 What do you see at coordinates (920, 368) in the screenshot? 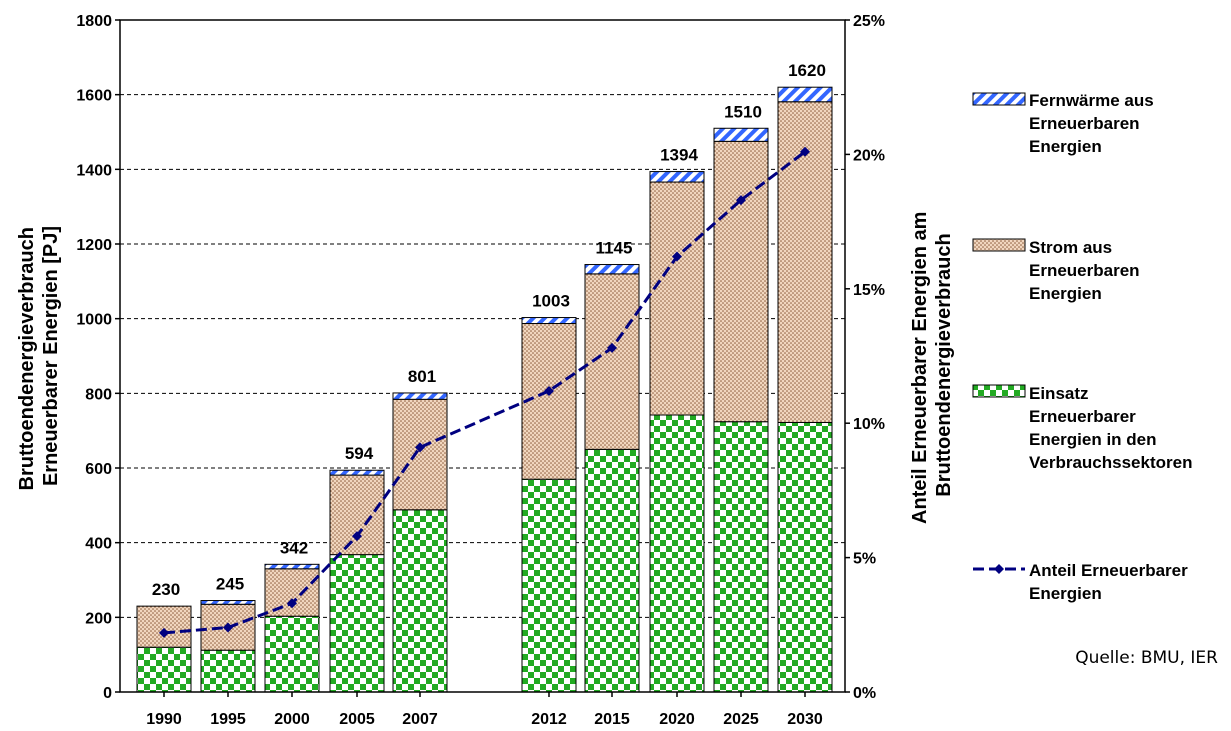
I see `right-axis-title-line: Anteil Erneuerbarer Energien am` at bounding box center [920, 368].